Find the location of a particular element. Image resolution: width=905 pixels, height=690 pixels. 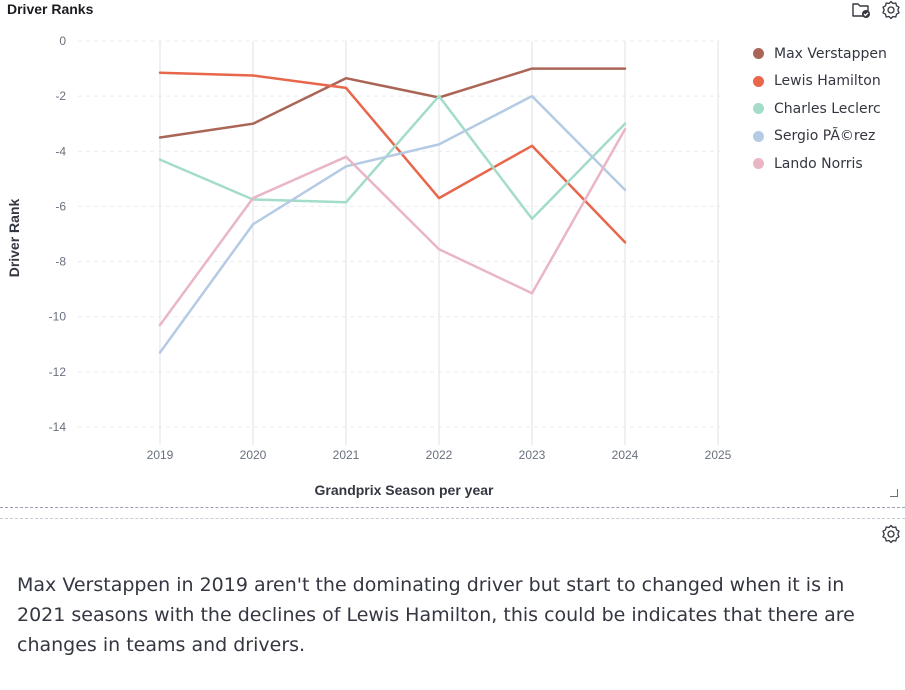

y-tick-label: -14 is located at coordinates (58, 427).